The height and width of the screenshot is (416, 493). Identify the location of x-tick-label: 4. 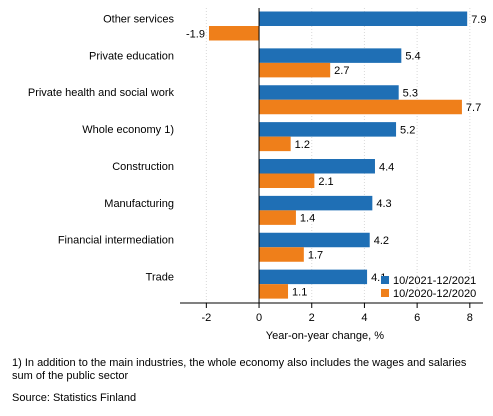
(364, 318).